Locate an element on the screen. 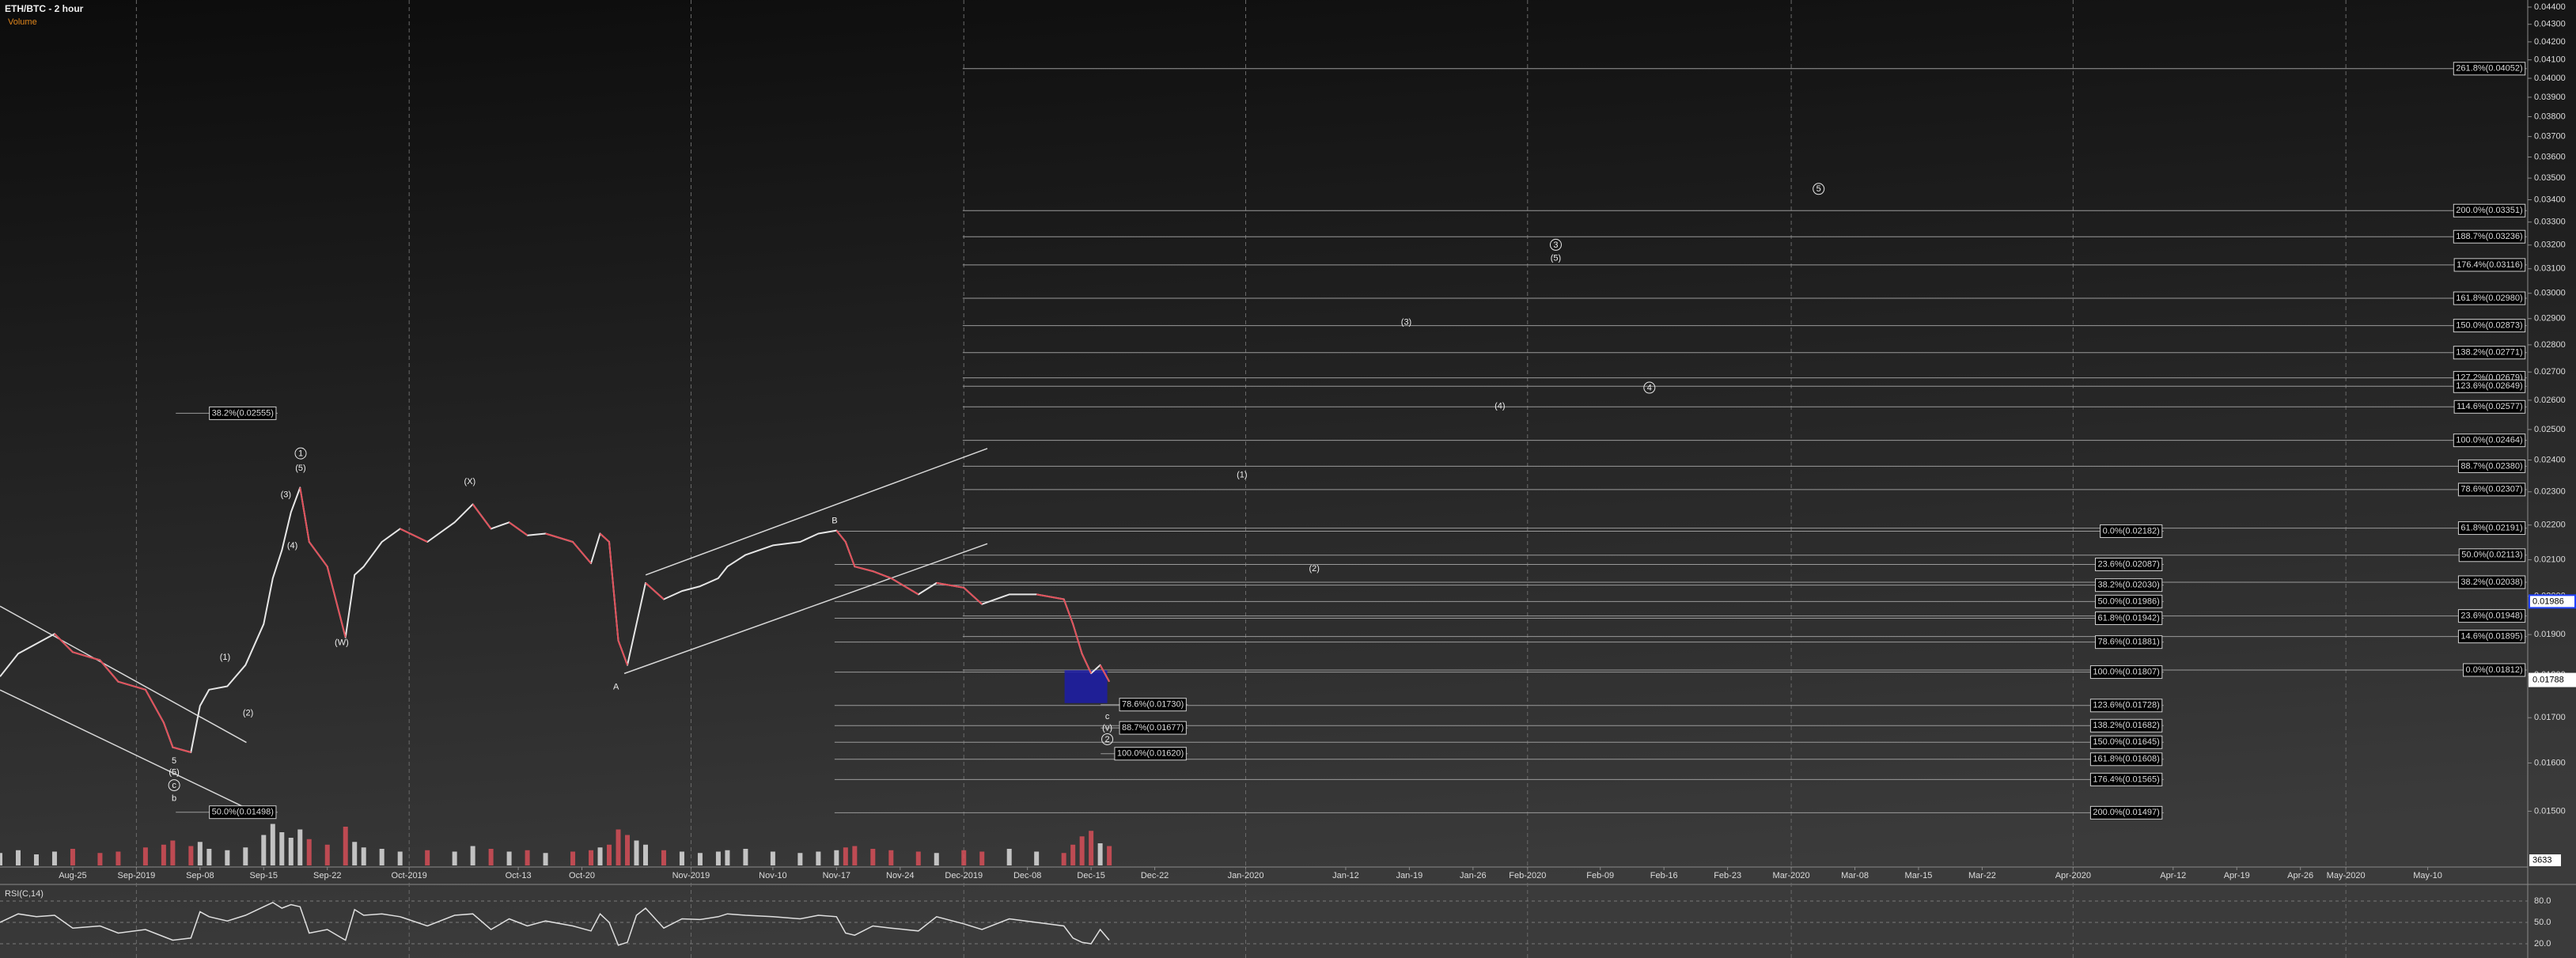 The height and width of the screenshot is (958, 2576). rsi-tick-label: 80.0 is located at coordinates (2542, 901).